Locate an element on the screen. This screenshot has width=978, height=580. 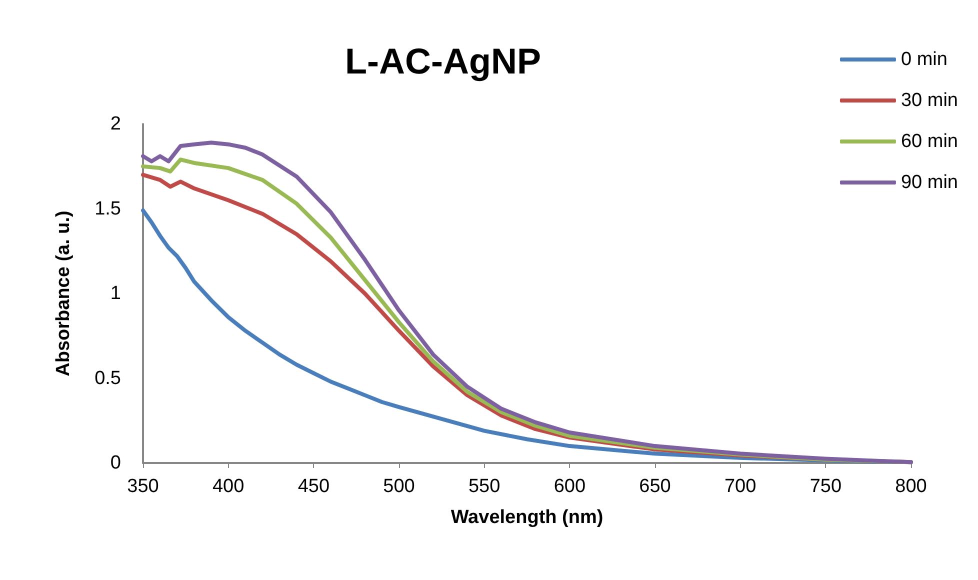
x-tick-label: 600 is located at coordinates (570, 486).